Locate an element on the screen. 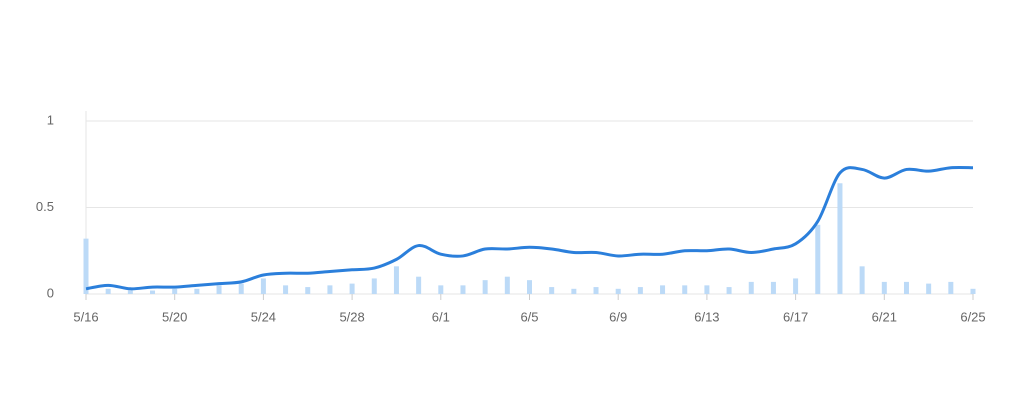  x-tick-label: 5/24 is located at coordinates (263, 316).